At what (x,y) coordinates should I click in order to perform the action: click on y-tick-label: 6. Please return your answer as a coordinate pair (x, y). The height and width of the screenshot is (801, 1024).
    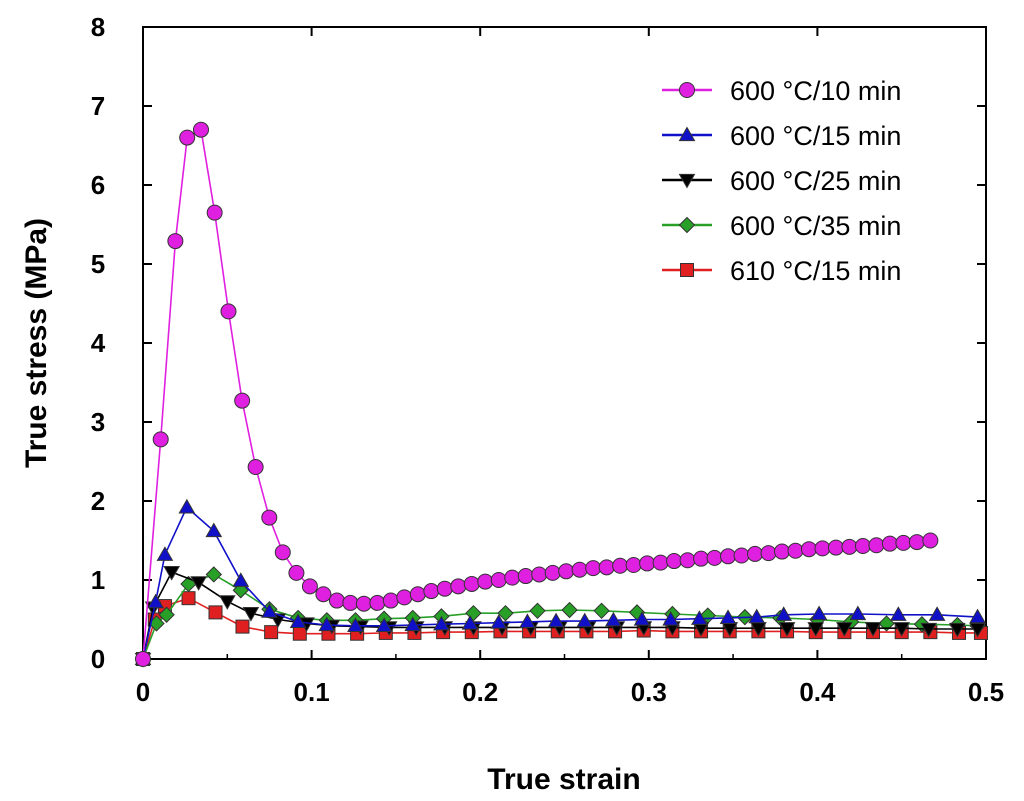
    Looking at the image, I should click on (98, 185).